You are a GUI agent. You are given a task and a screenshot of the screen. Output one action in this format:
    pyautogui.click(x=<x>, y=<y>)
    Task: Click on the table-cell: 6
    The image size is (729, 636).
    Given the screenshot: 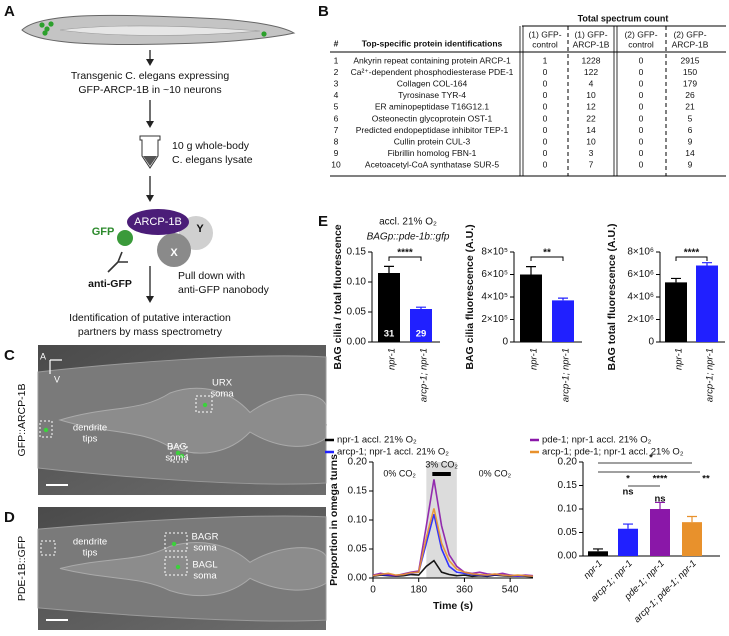 What is the action you would take?
    pyautogui.click(x=336, y=118)
    